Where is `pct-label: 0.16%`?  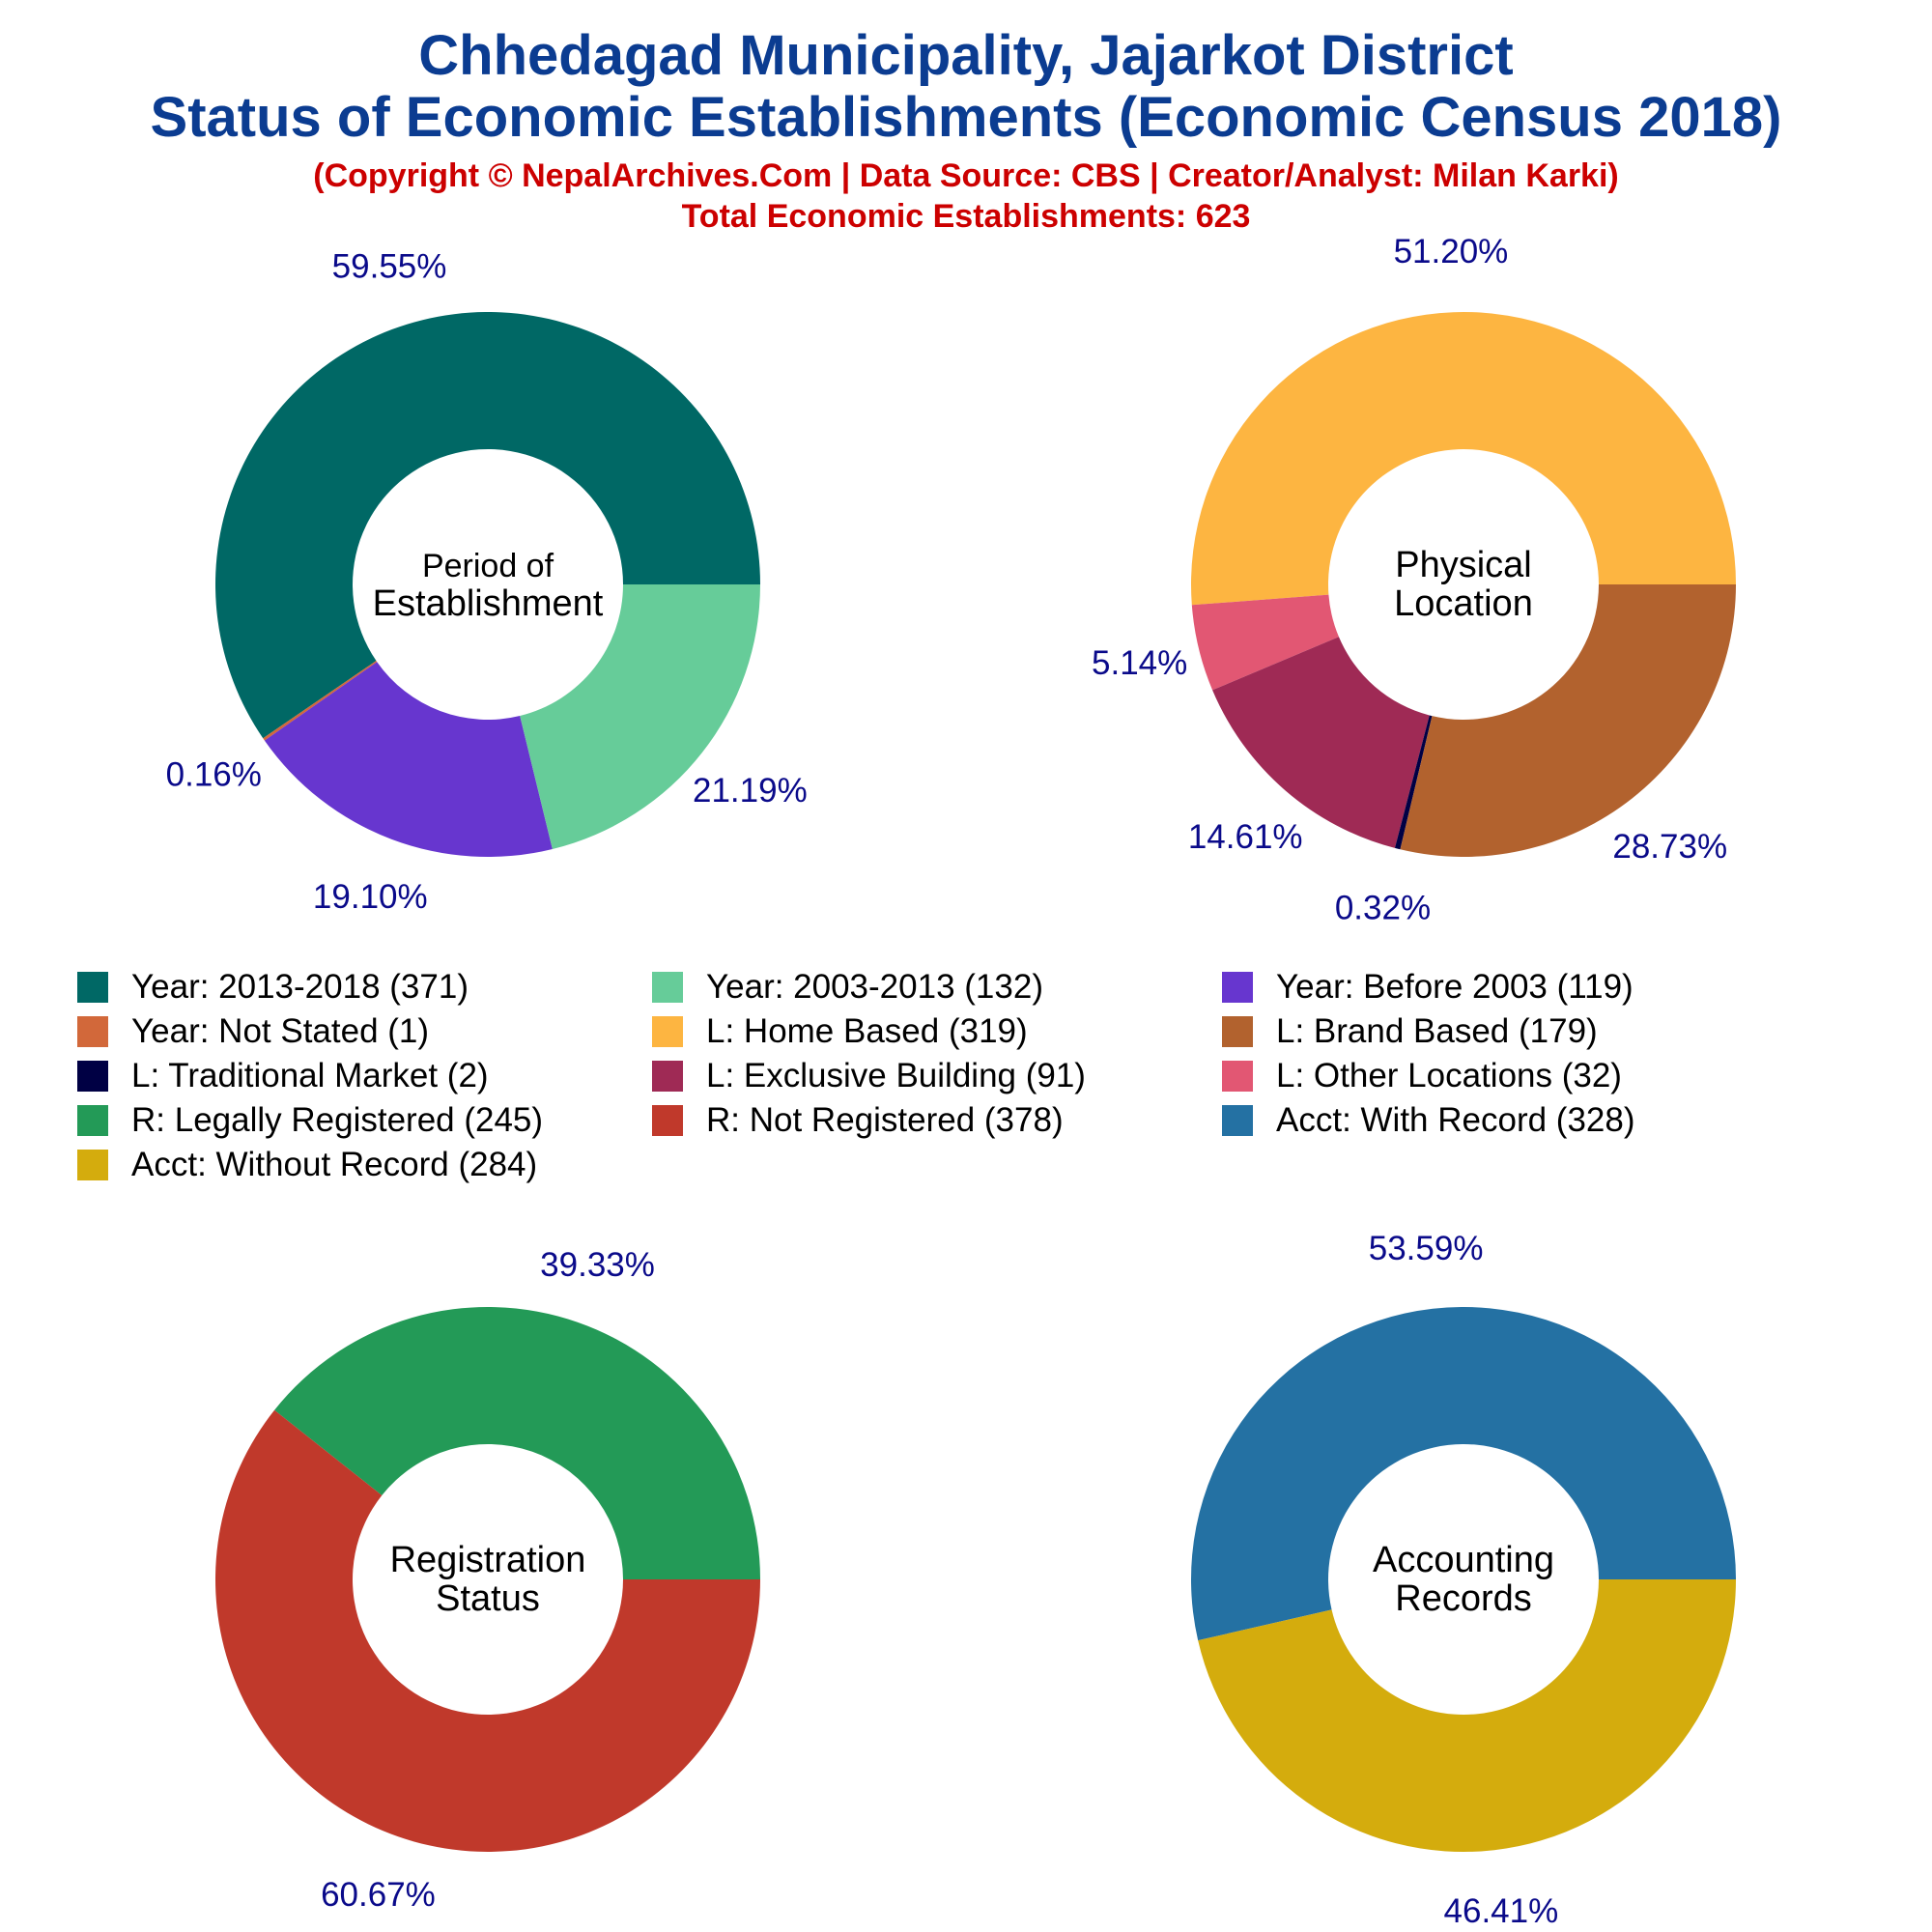 pct-label: 0.16% is located at coordinates (214, 774).